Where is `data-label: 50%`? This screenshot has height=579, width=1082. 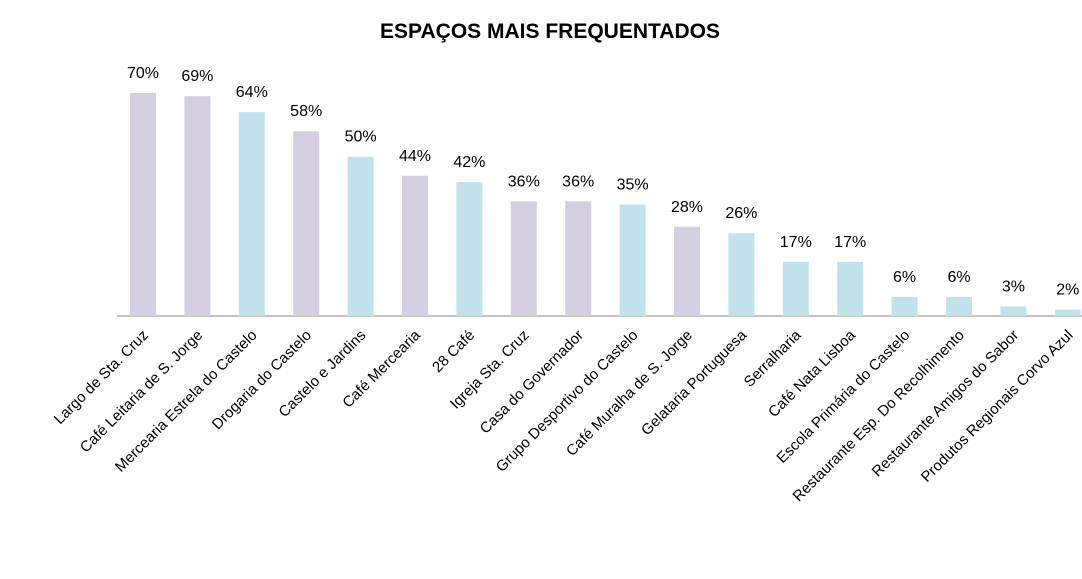 data-label: 50% is located at coordinates (361, 137).